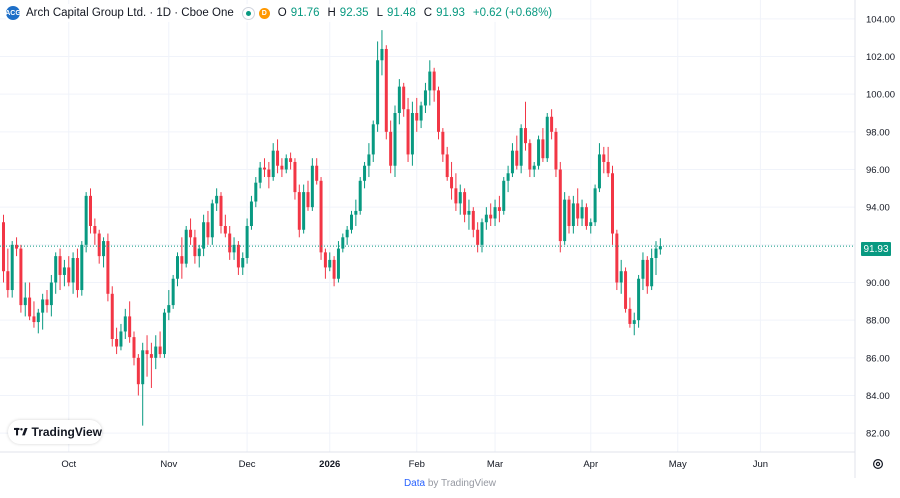 Image resolution: width=900 pixels, height=498 pixels. What do you see at coordinates (590, 464) in the screenshot?
I see `x-tick-label-6: Apr` at bounding box center [590, 464].